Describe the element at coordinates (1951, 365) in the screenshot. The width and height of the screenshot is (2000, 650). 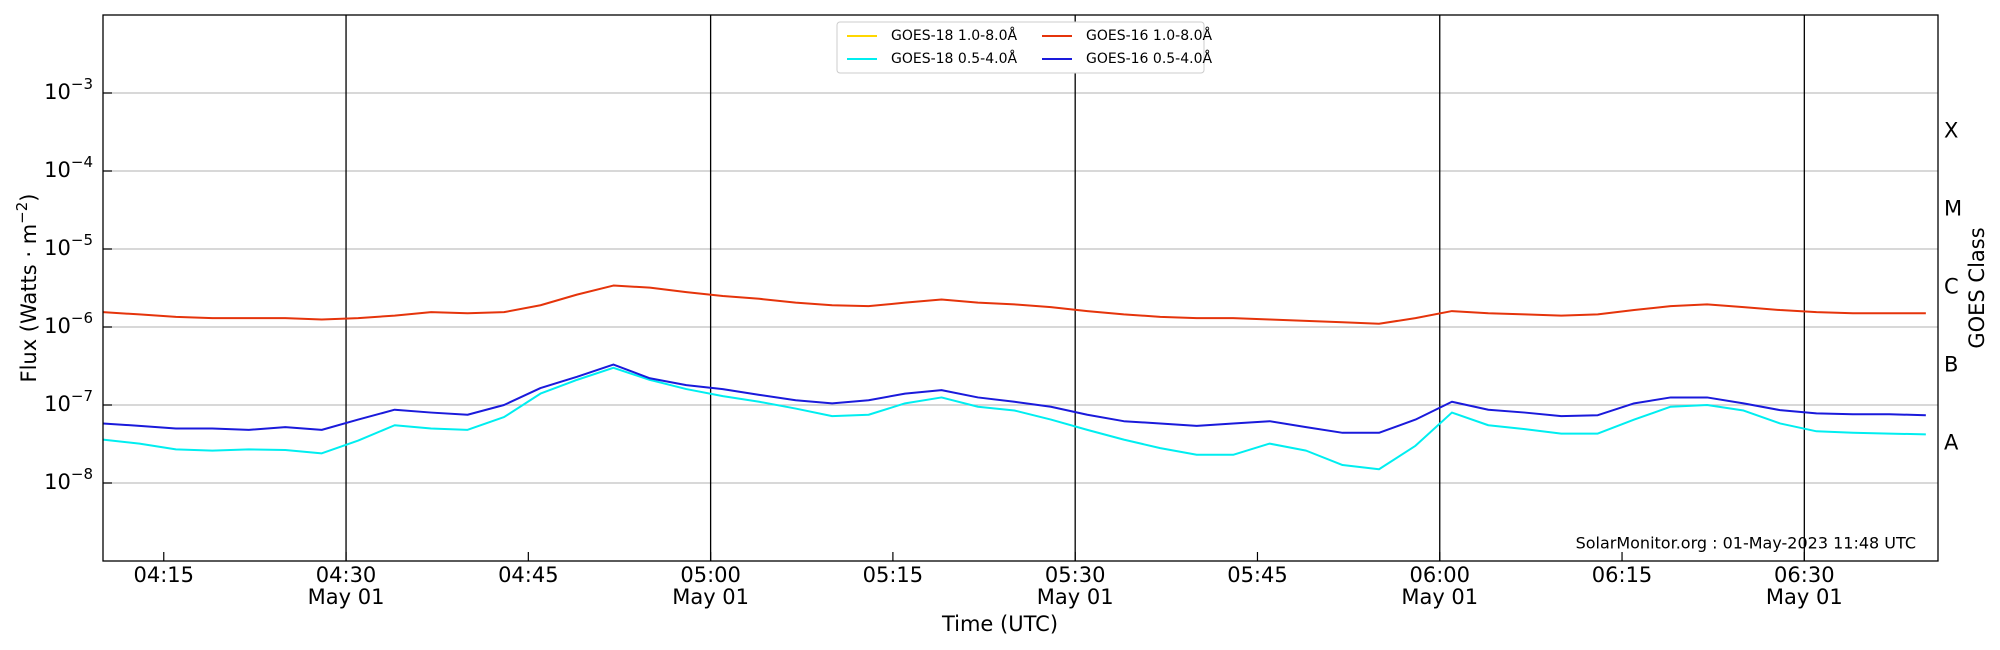
I see `y2-tick-label: B` at that location.